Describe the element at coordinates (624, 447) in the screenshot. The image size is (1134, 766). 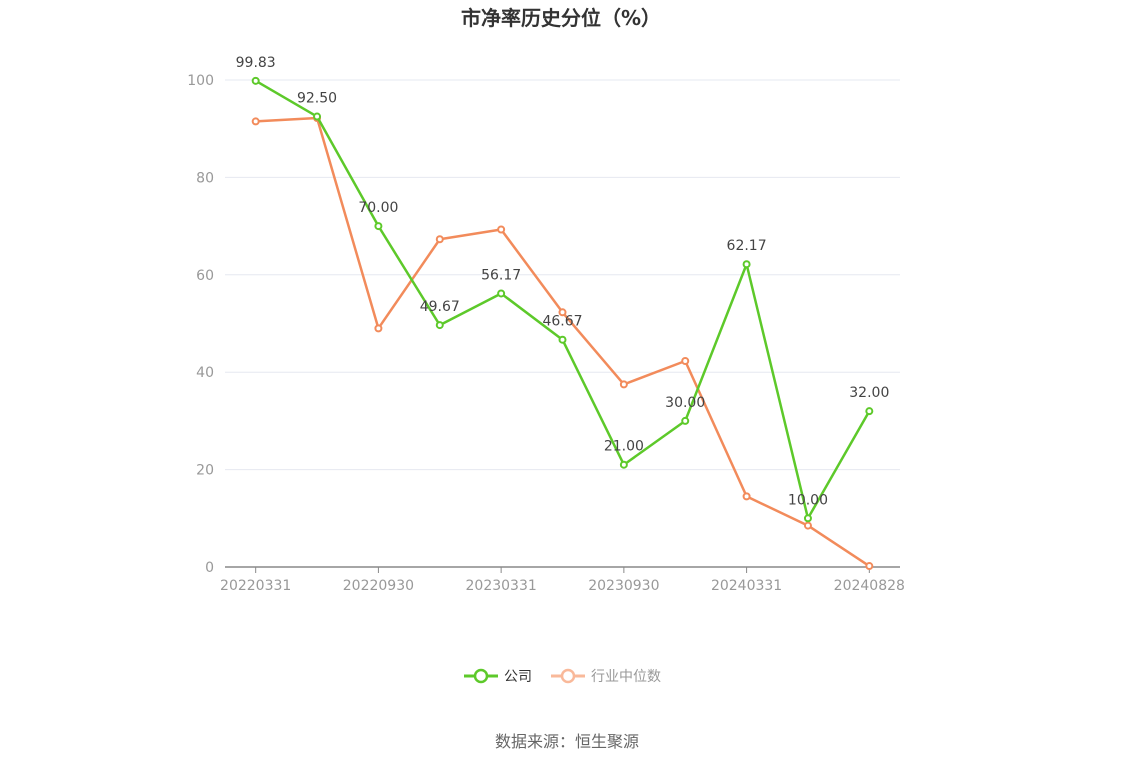
I see `data-label-company: 21.00` at that location.